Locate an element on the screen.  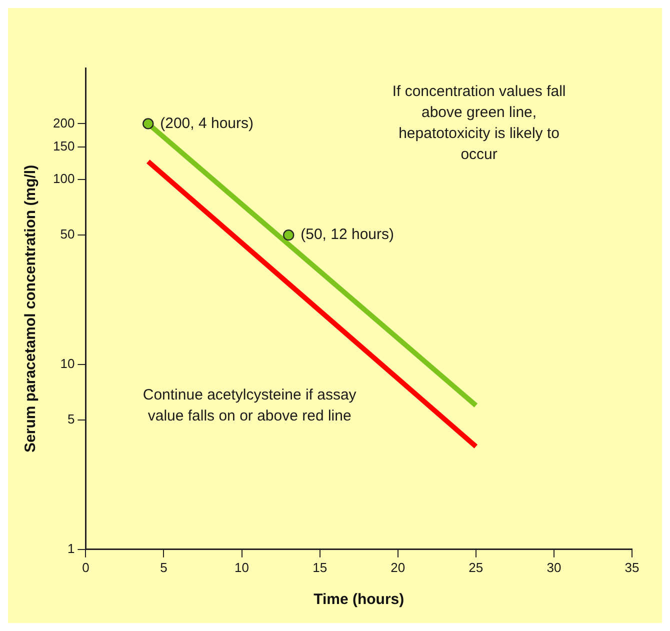
y-tick-label: 150 is located at coordinates (63, 146).